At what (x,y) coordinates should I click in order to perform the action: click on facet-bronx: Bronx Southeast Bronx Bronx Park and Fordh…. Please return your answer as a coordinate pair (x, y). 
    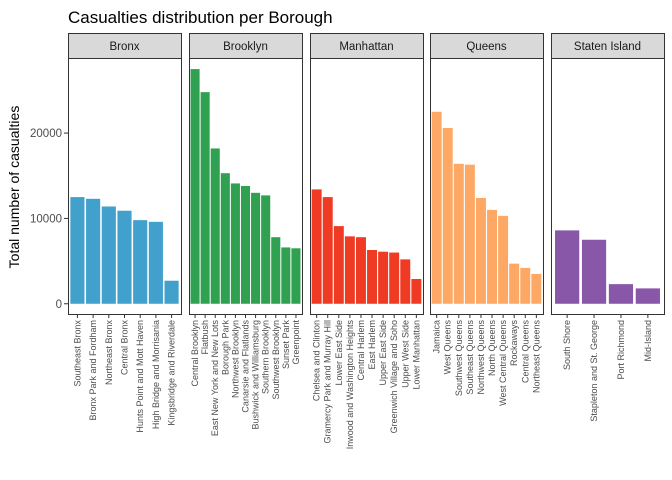
    Looking at the image, I should click on (125, 233).